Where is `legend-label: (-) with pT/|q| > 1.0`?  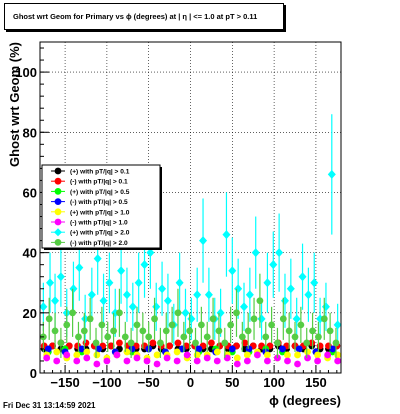
legend-label: (-) with pT/|q| > 1.0 is located at coordinates (99, 223).